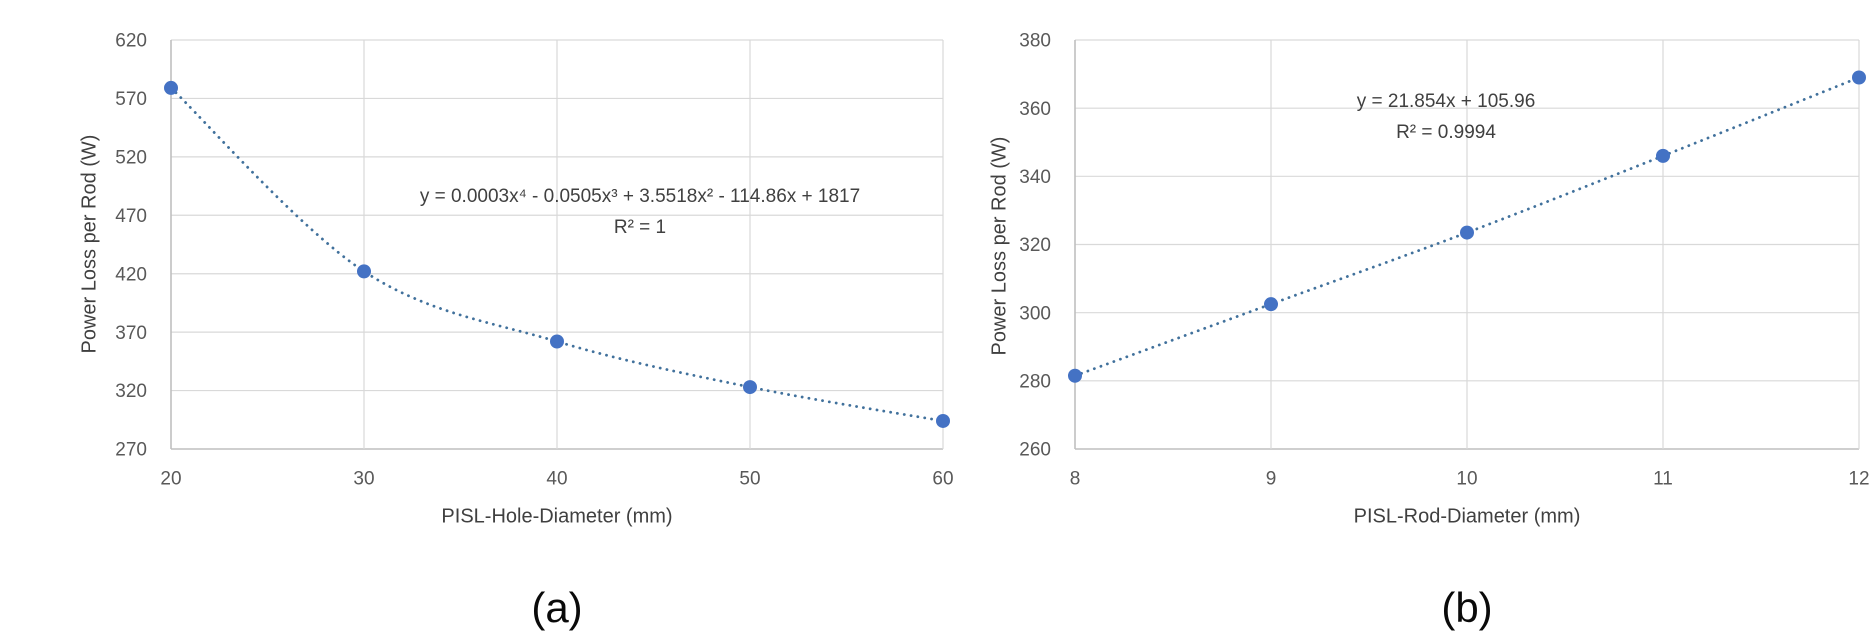 The height and width of the screenshot is (643, 1876). Describe the element at coordinates (131, 450) in the screenshot. I see `y-tick-label: 270` at that location.